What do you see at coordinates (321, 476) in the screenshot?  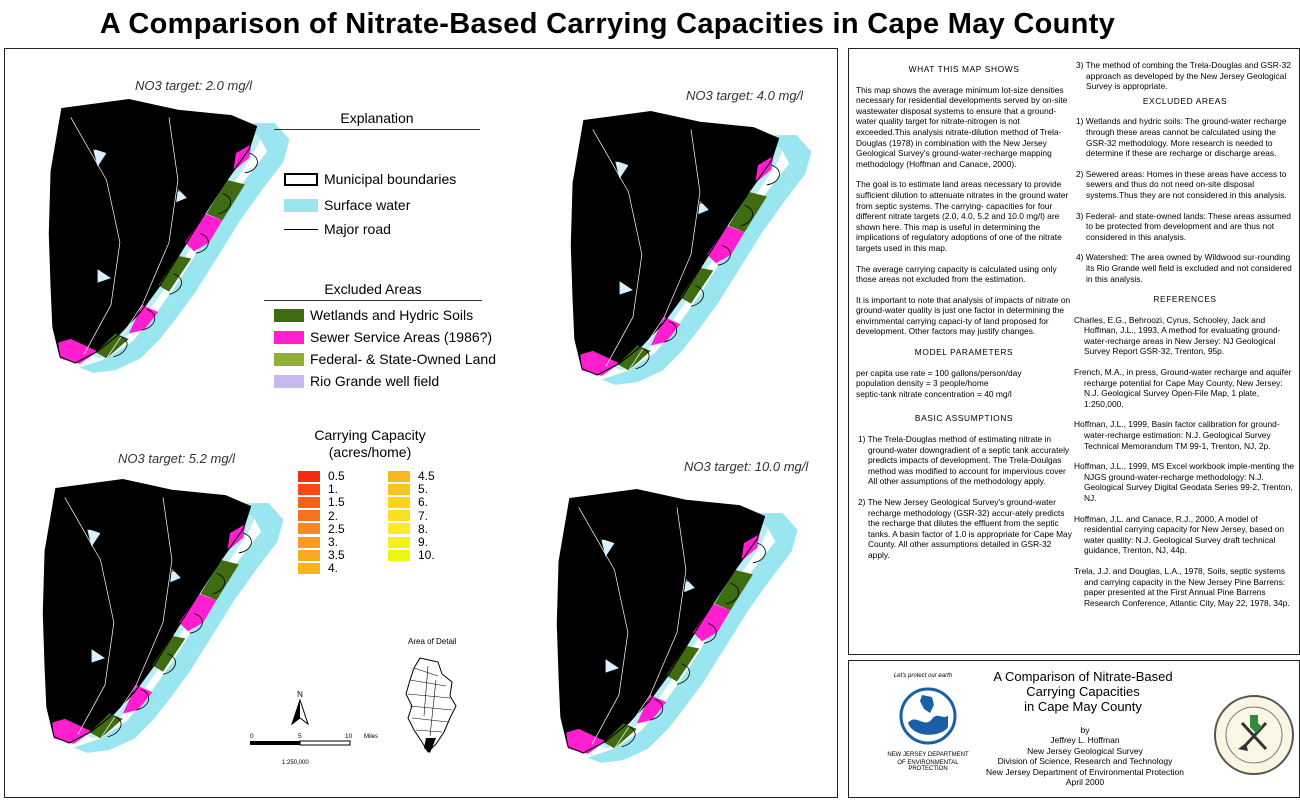 I see `carrying-capacity-row: 0.5` at bounding box center [321, 476].